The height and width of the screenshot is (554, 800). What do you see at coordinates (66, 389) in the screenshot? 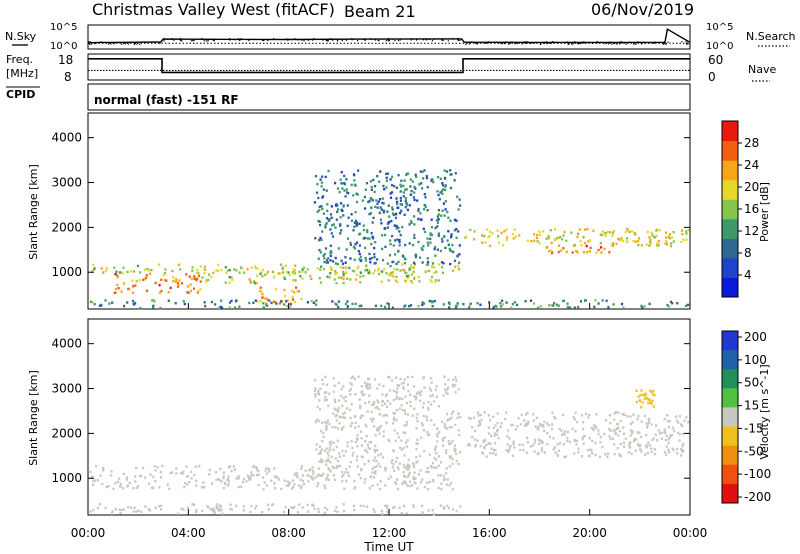
I see `ytick-label: 3000` at bounding box center [66, 389].